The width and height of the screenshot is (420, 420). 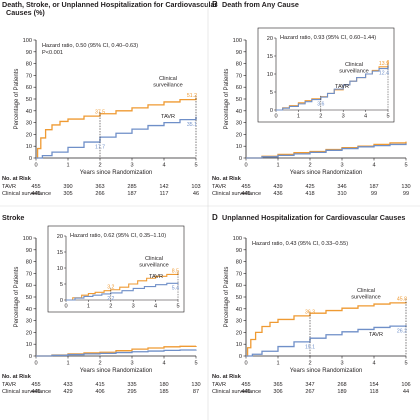 What do you see at coordinates (300, 244) in the screenshot?
I see `hazard-ratio: Hazard ratio, 0.43 (95% CI, 0.33–0.55)` at bounding box center [300, 244].